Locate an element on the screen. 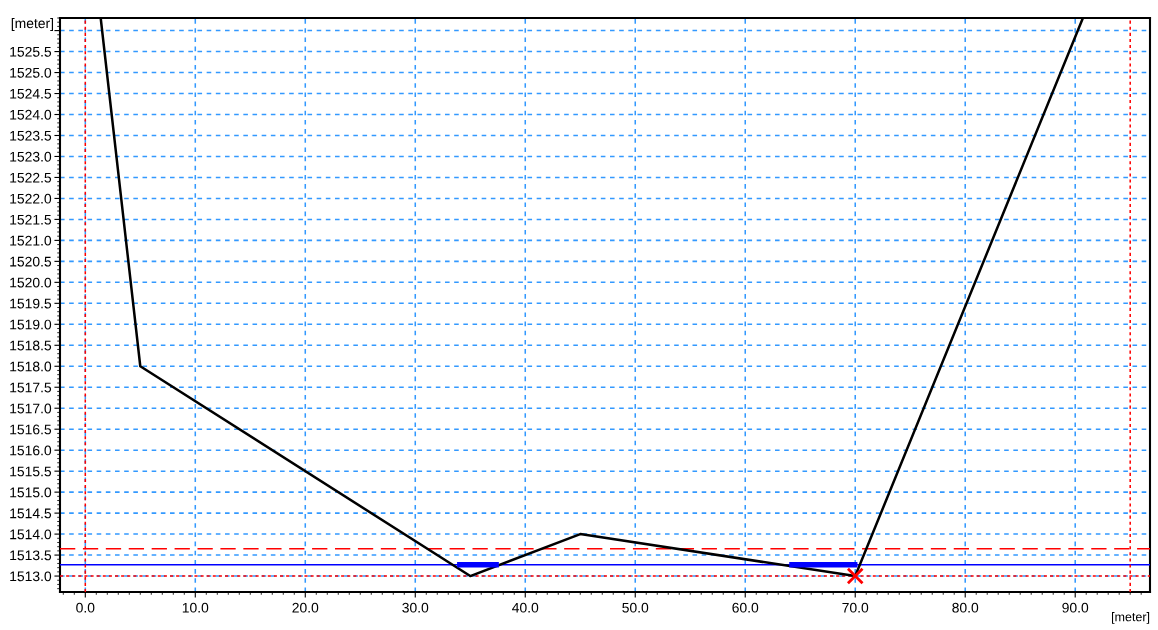 The width and height of the screenshot is (1158, 630). y-tick-label: 1516.5 is located at coordinates (31, 429).